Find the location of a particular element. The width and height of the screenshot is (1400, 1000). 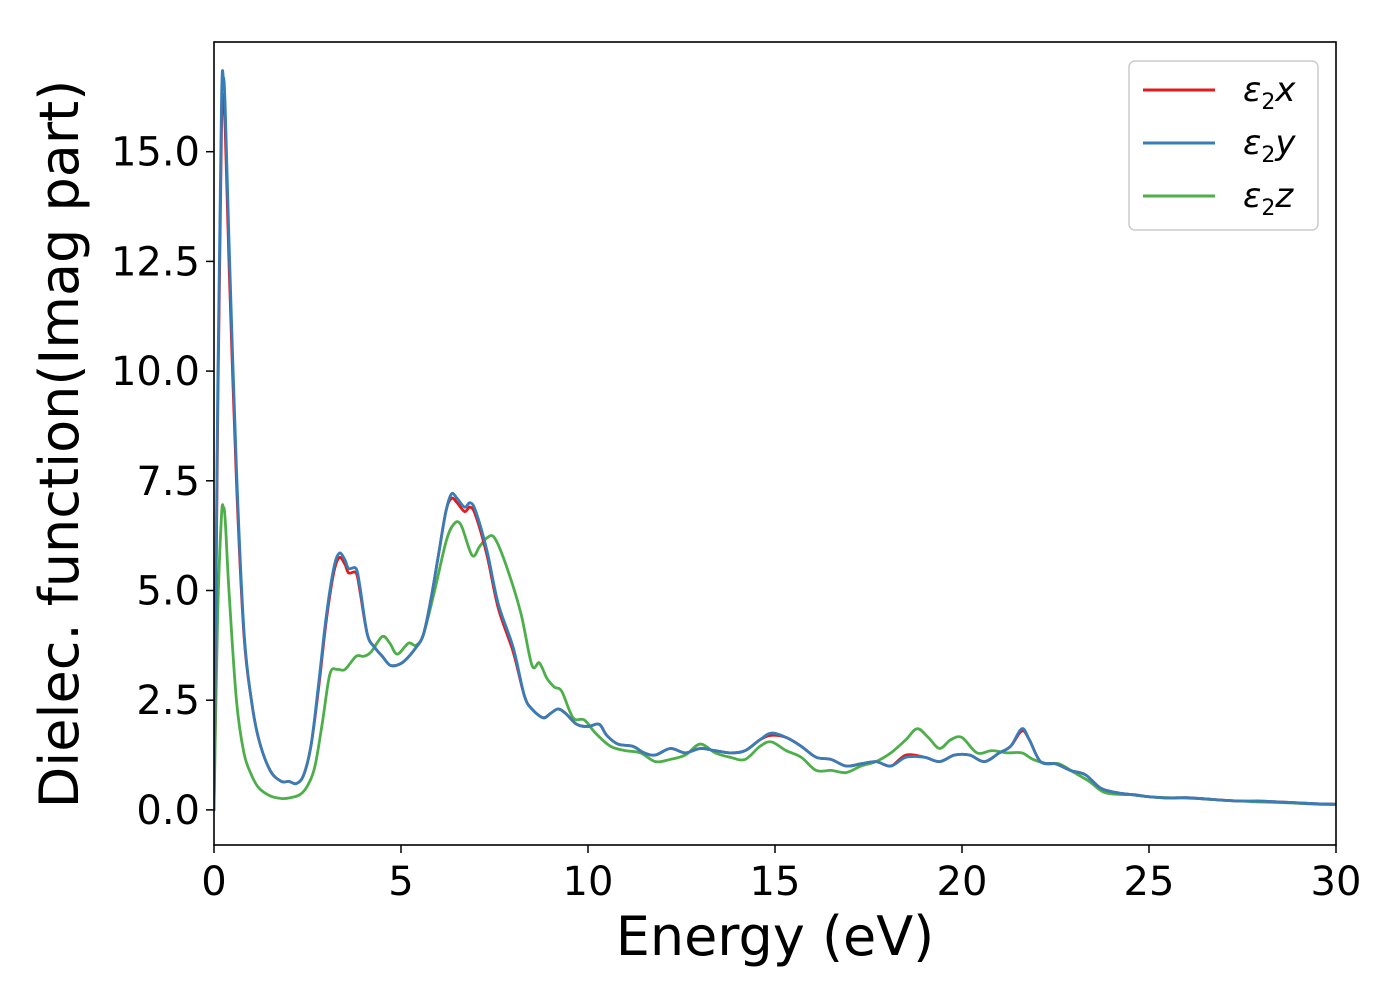

legend: ε2x ε2y ε2z is located at coordinates (1223, 145).